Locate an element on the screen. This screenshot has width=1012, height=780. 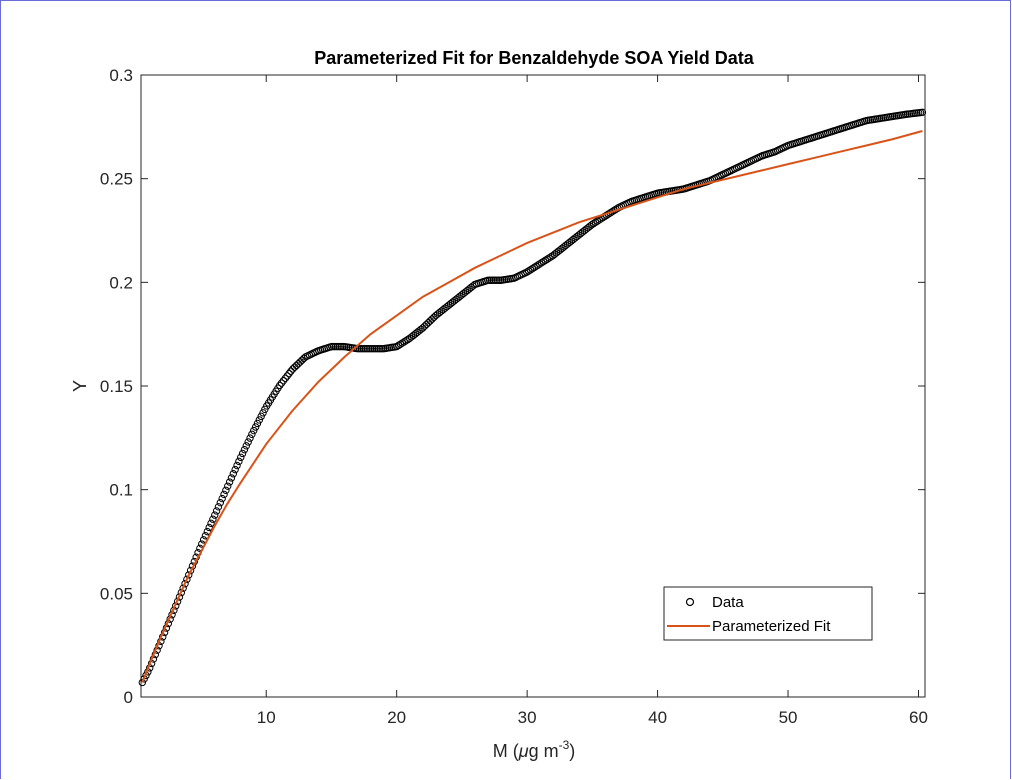
x-tick-label: 40 is located at coordinates (657, 717).